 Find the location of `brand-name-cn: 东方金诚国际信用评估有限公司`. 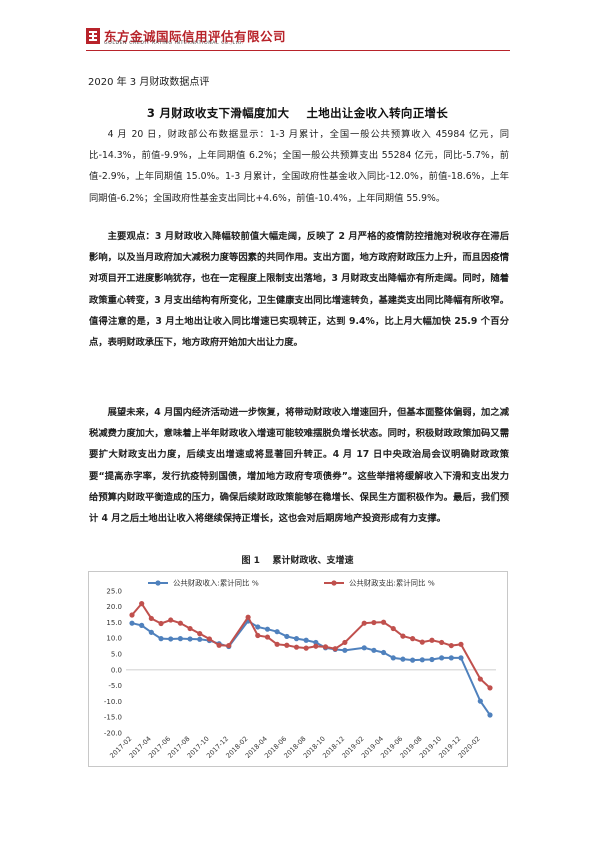

brand-name-cn: 东方金诚国际信用评估有限公司 is located at coordinates (195, 36).